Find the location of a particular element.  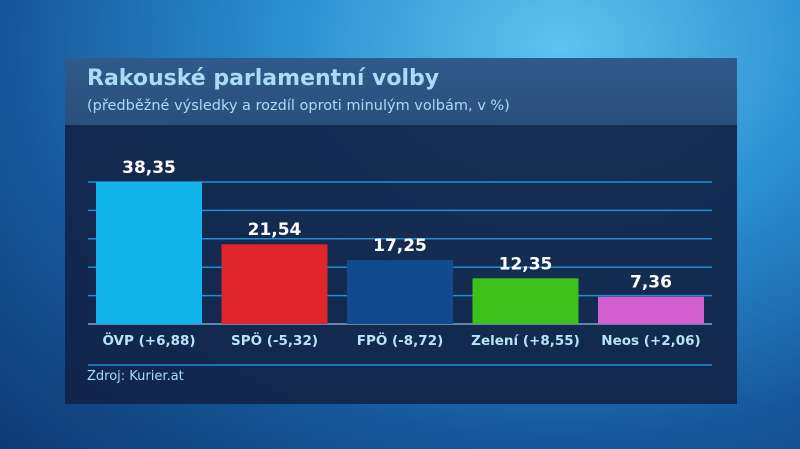

category-label: Zelení (+8,55) is located at coordinates (525, 341).